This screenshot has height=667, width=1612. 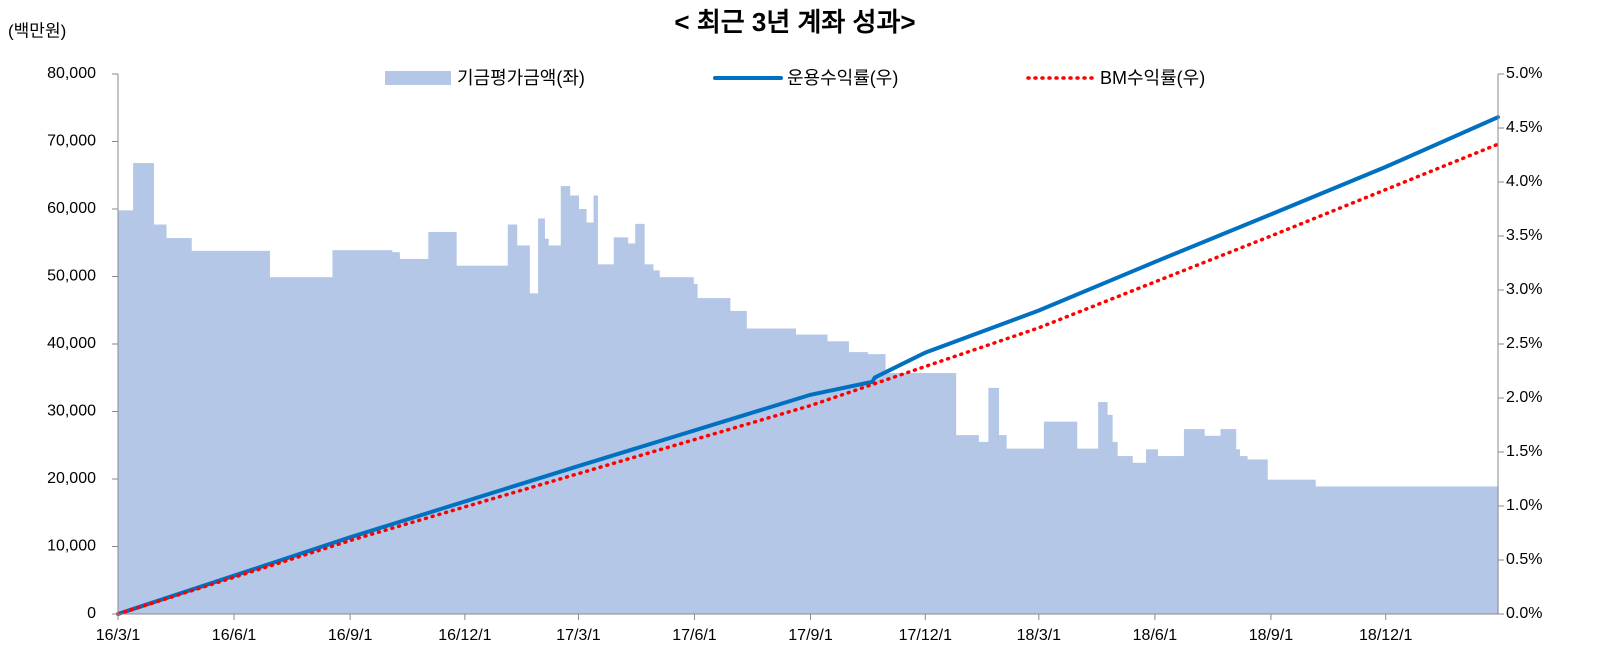 I want to click on x-tick-label: 18/12/1, so click(x=1385, y=635).